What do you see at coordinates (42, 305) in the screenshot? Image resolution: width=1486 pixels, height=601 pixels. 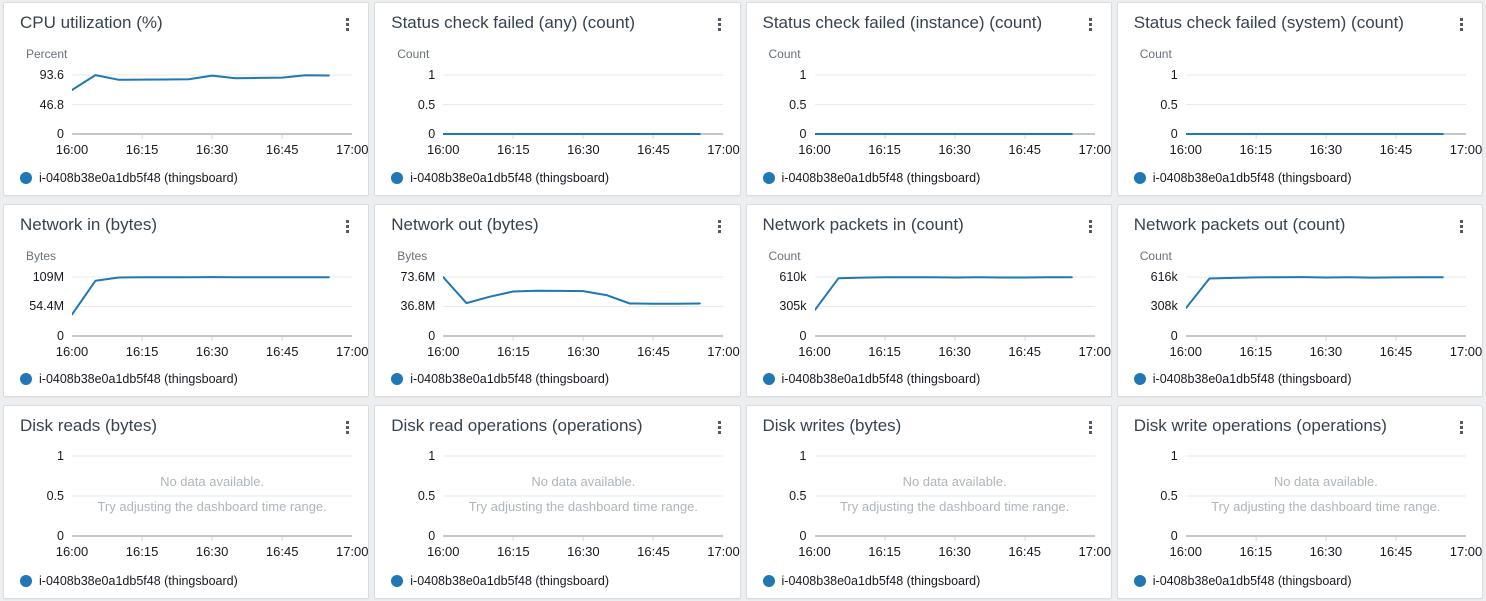 I see `y-axis-tick-labels: 109M 54.4M 0` at bounding box center [42, 305].